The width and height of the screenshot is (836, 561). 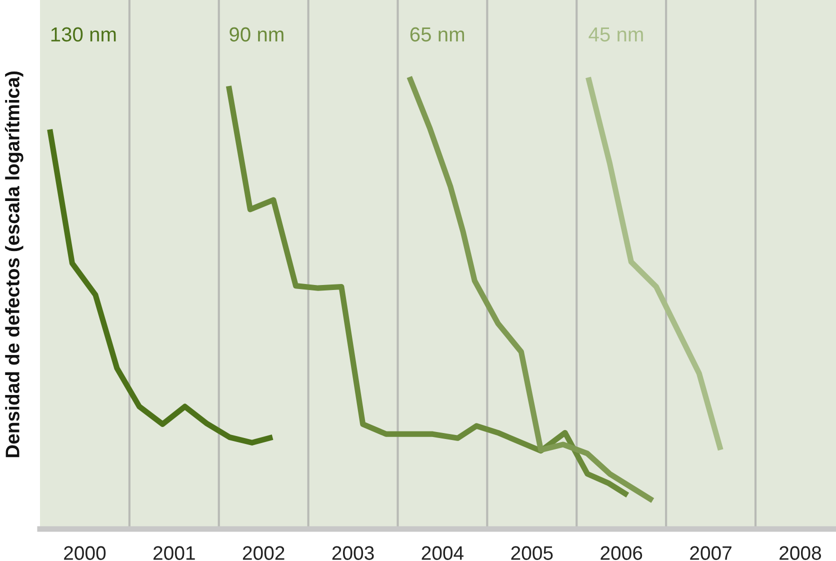 What do you see at coordinates (711, 553) in the screenshot?
I see `x-tick-label: 2007` at bounding box center [711, 553].